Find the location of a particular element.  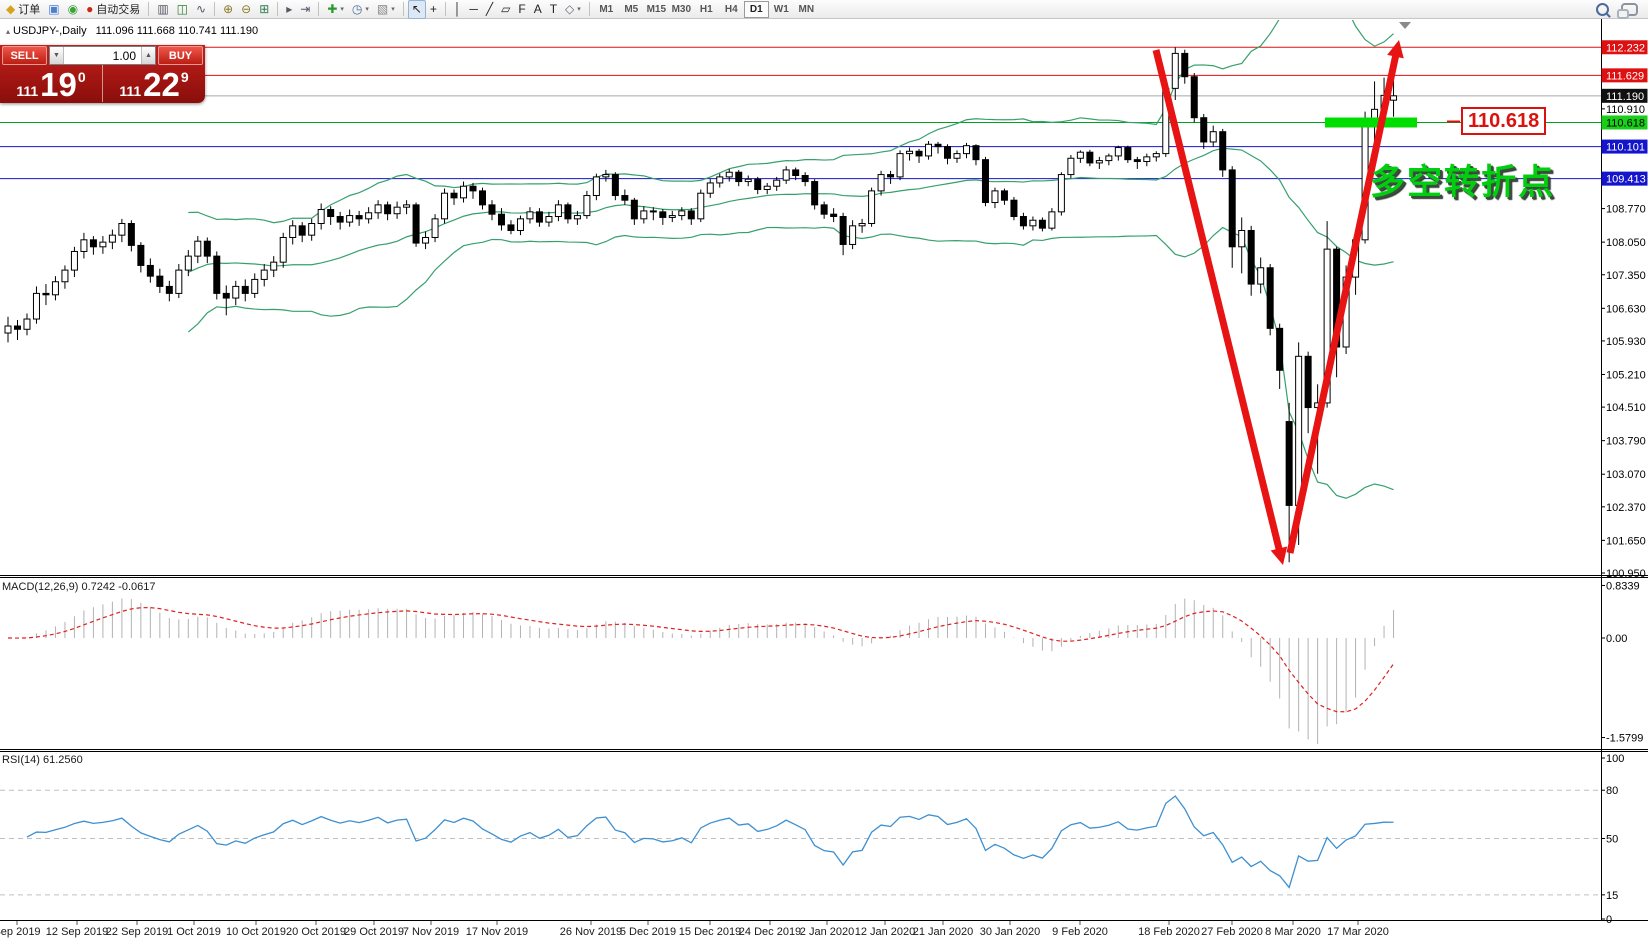

text-label-button: T is located at coordinates (553, 9).